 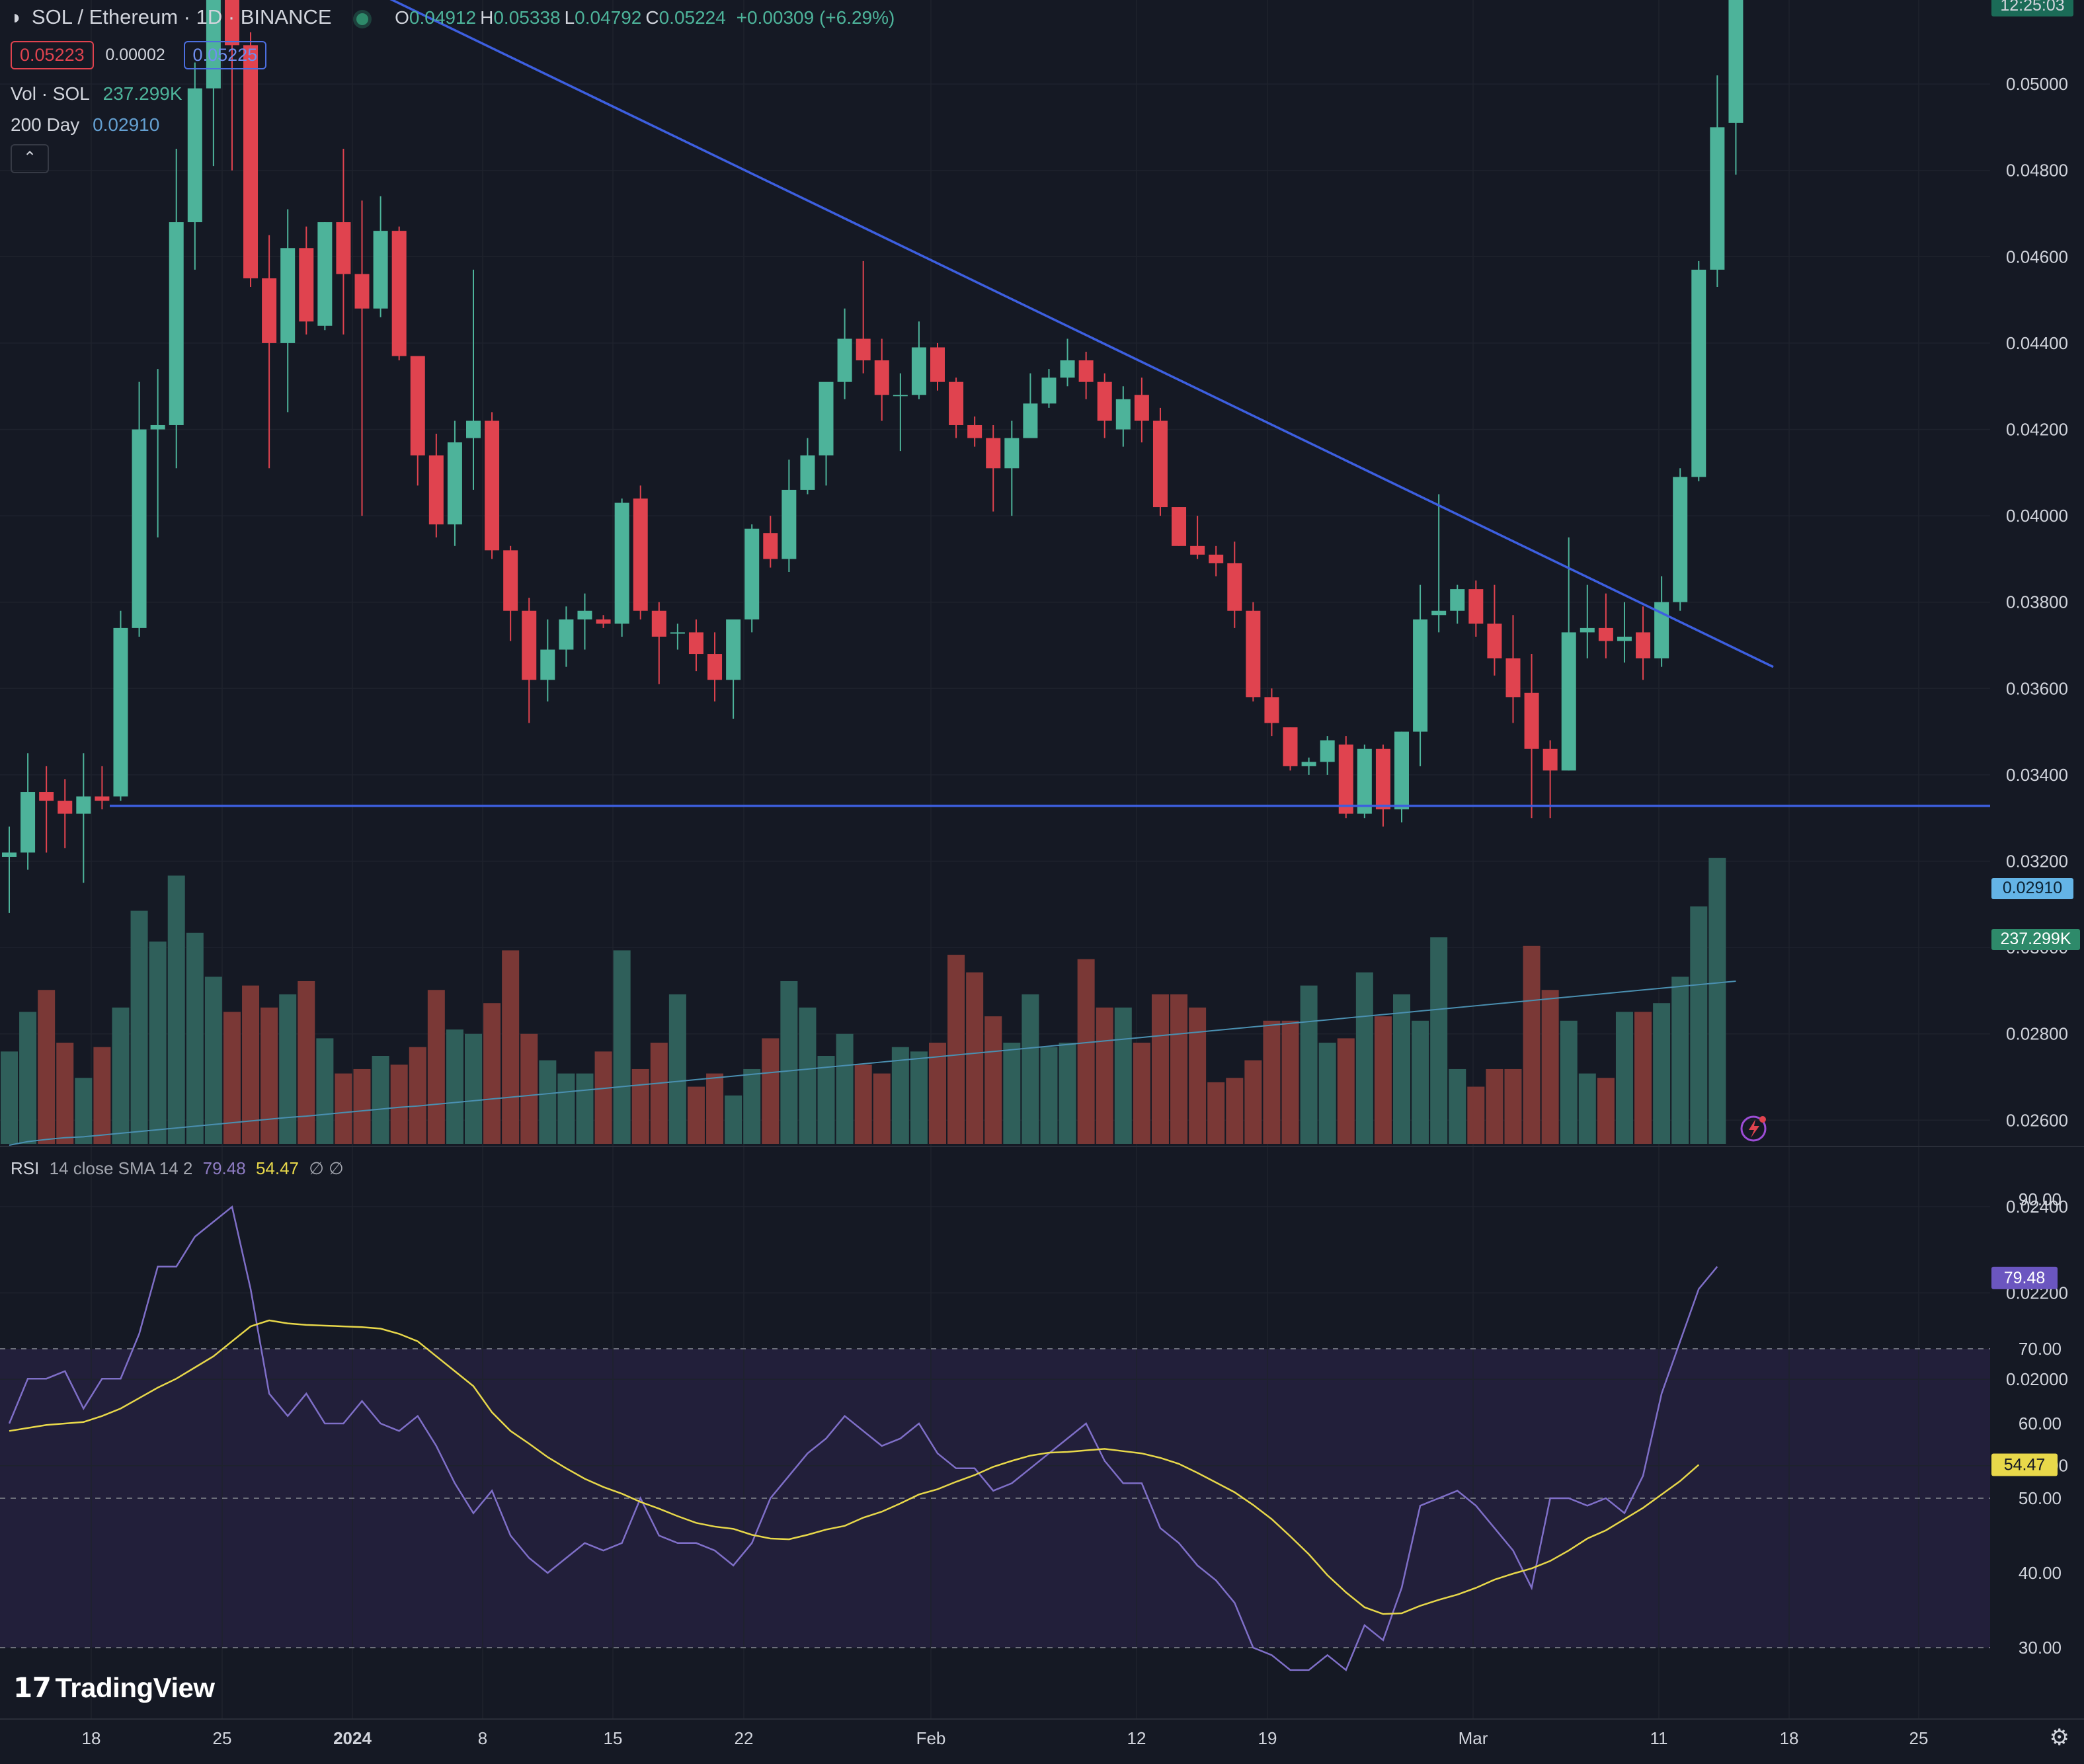 I want to click on price-axis-label: 0.04200, so click(x=2037, y=430).